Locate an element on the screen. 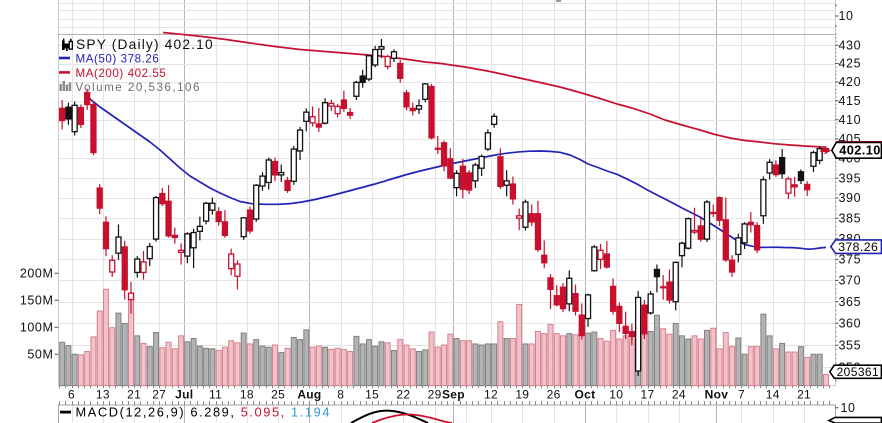  svg-text: 25 is located at coordinates (278, 394).